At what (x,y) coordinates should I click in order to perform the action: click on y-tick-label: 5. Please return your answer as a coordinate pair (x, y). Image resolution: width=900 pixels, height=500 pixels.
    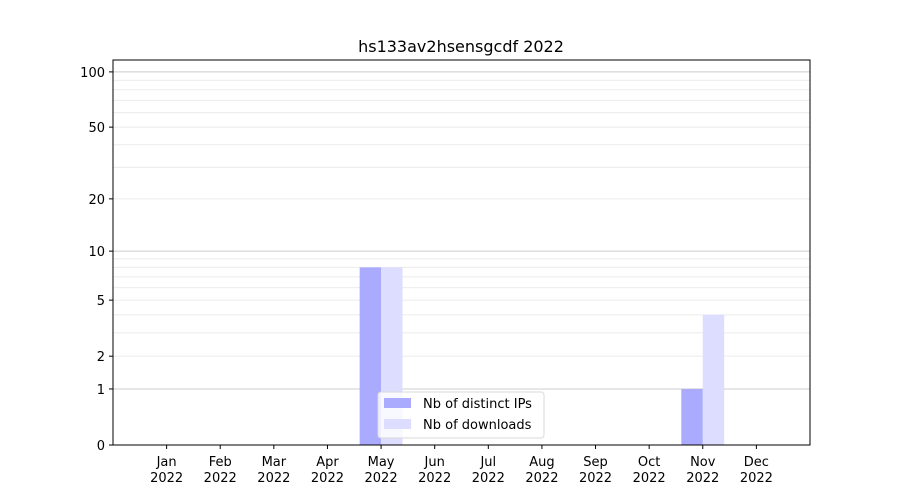
    Looking at the image, I should click on (101, 301).